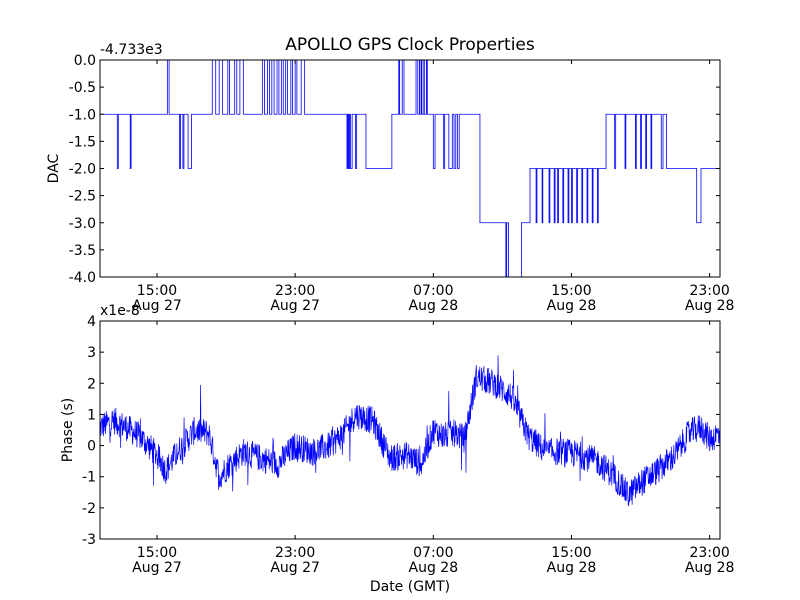  What do you see at coordinates (91, 353) in the screenshot?
I see `phase-ytick-label: 3` at bounding box center [91, 353].